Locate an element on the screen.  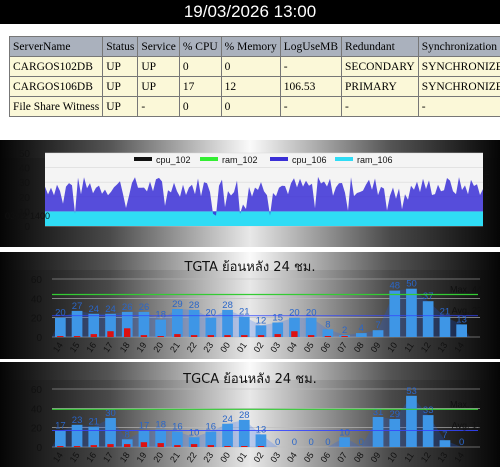
y-tick-label: 30 is located at coordinates (25, 183).